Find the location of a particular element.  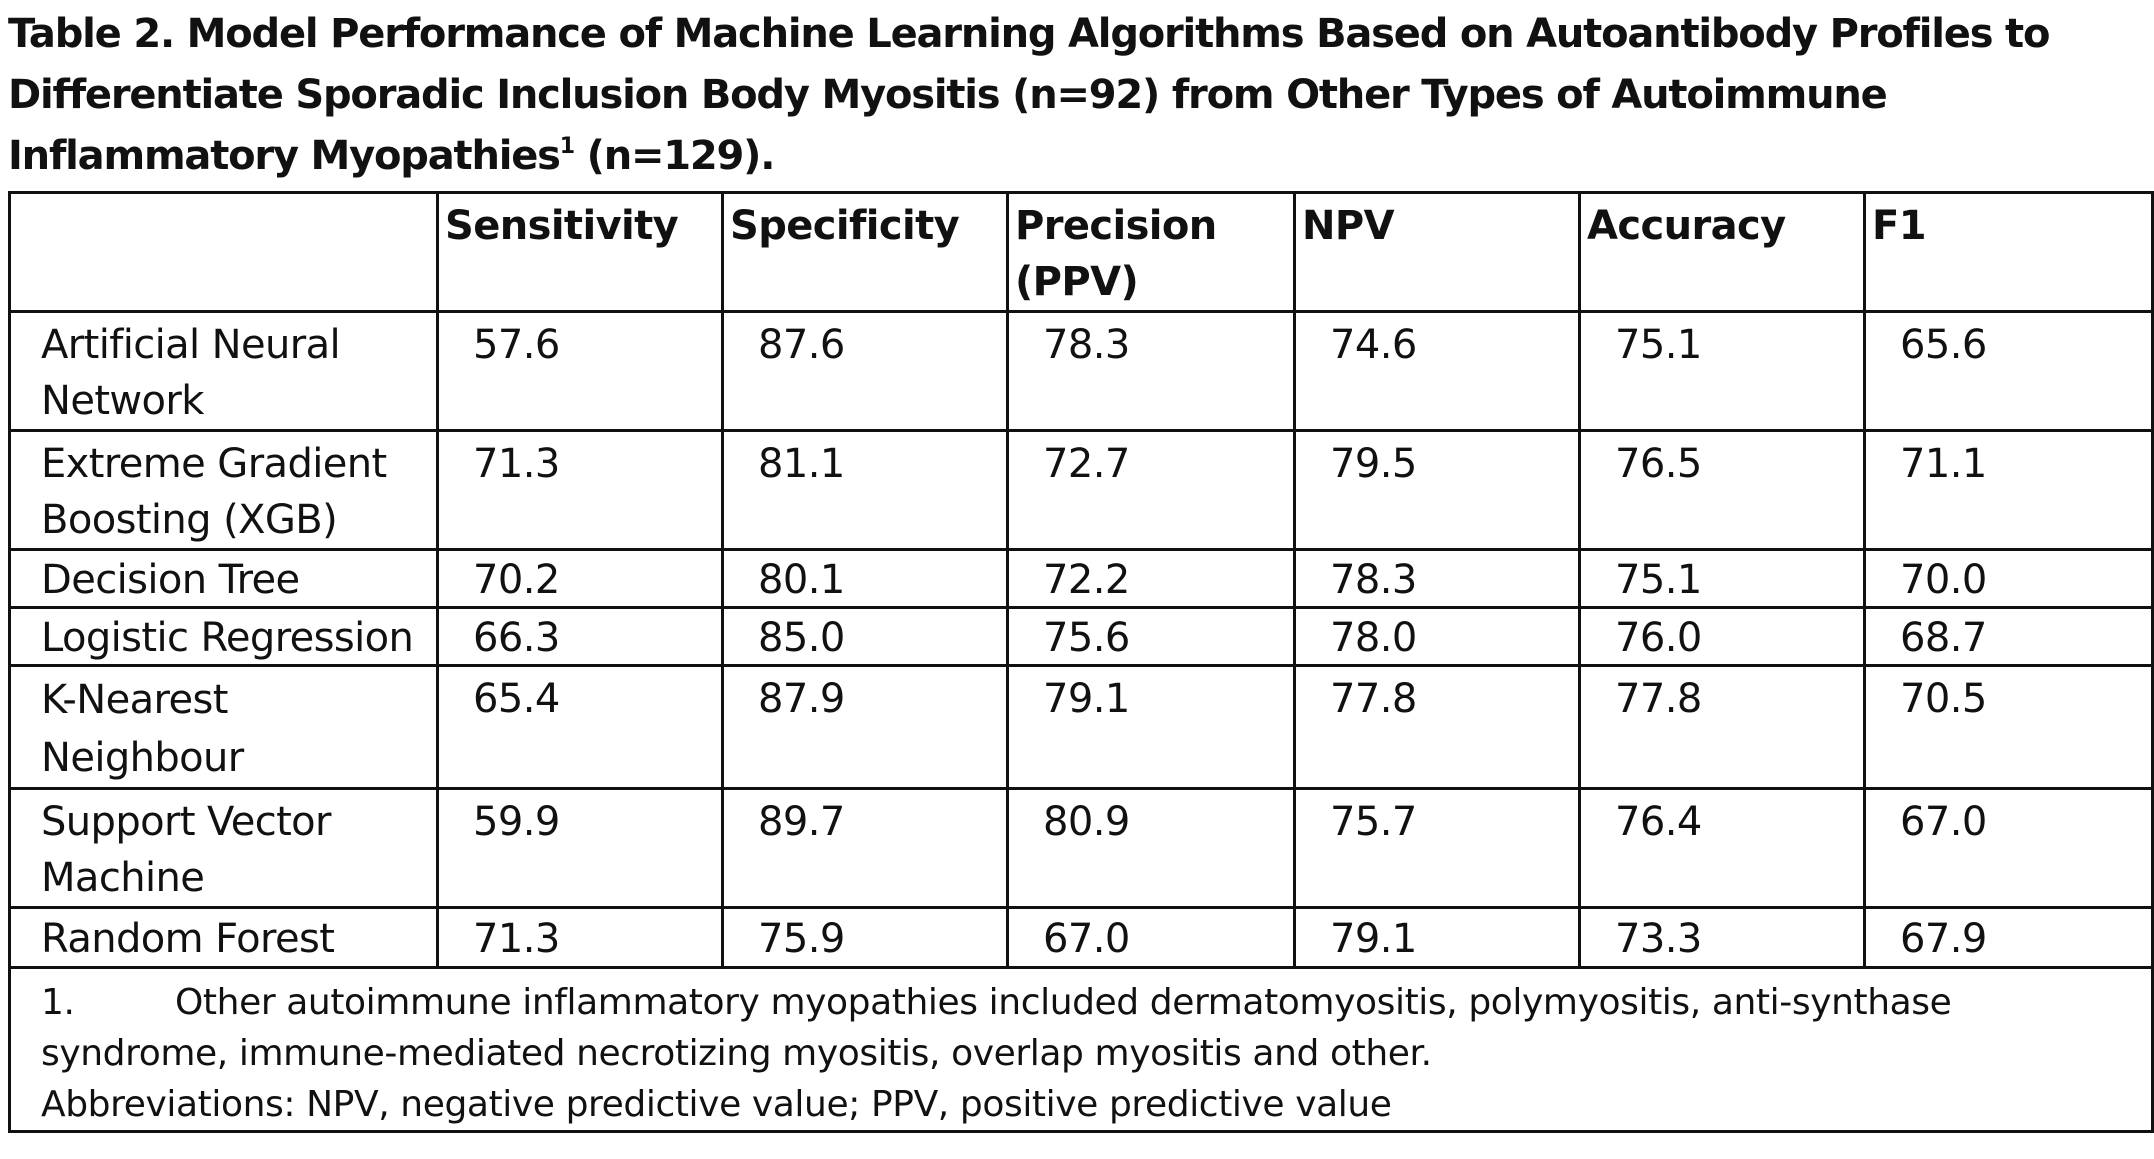

header-cell-f1: F1 is located at coordinates (2008, 252).